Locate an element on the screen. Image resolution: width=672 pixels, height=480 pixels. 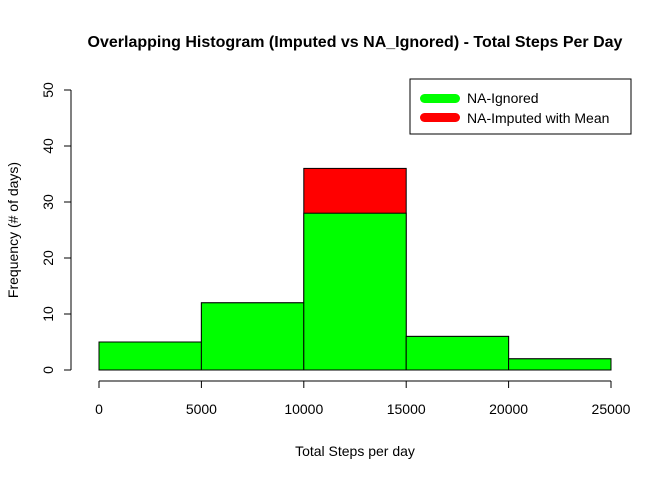
legend-label-na-ignored: NA-Ignored is located at coordinates (503, 98).